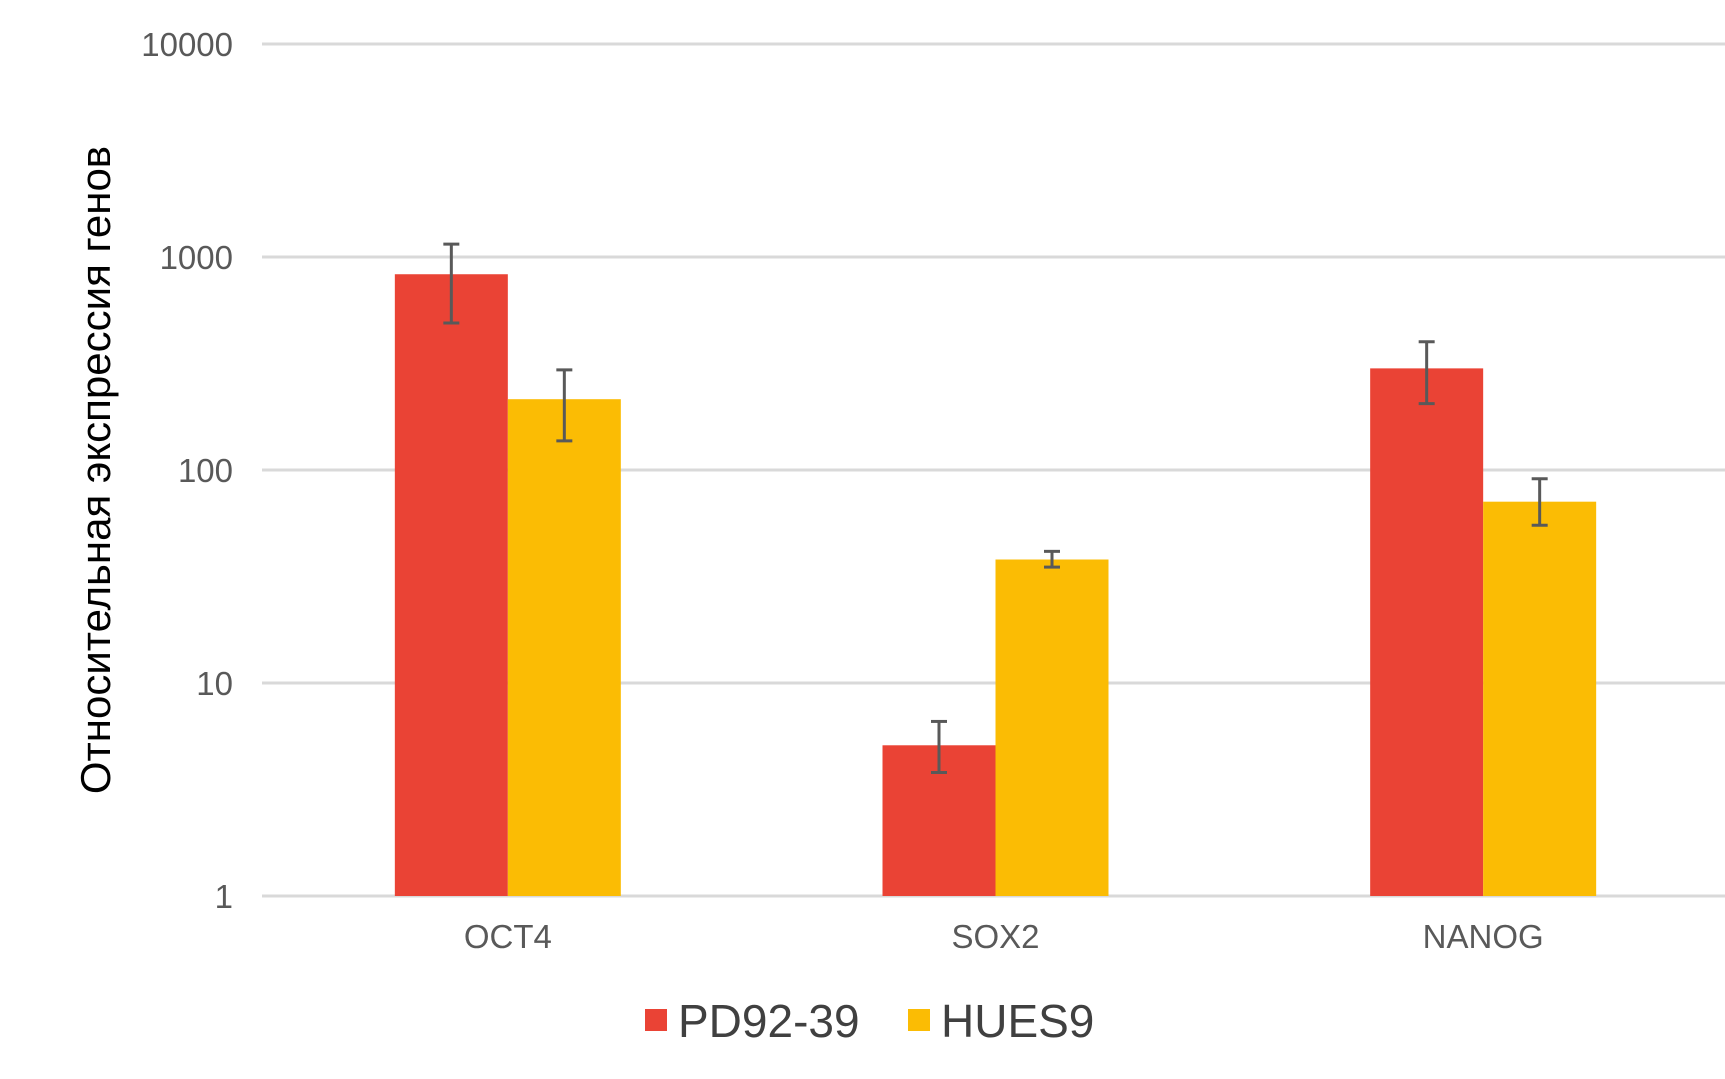  I want to click on legend-item: PD92-39, so click(752, 1021).